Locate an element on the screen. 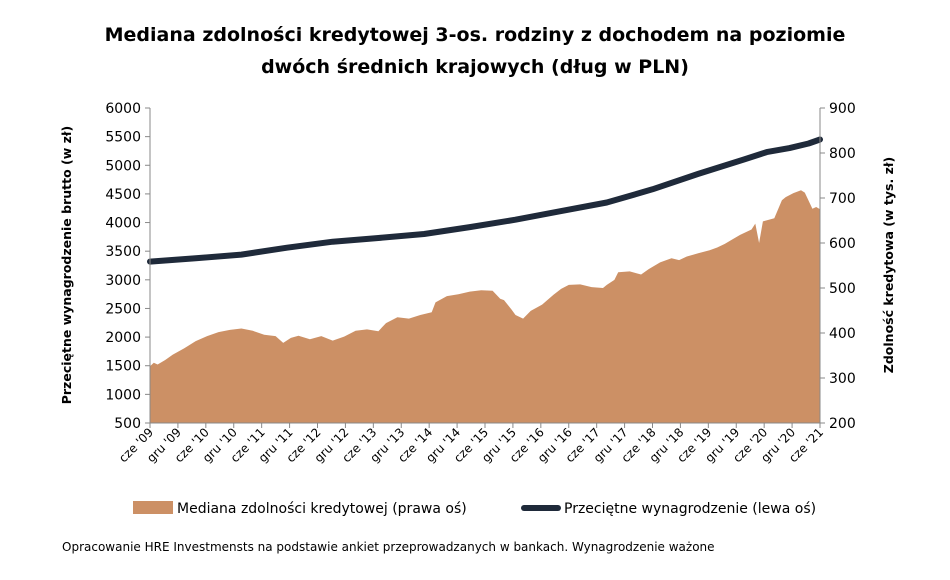  y-left-tick-label: 2000 is located at coordinates (123, 338).